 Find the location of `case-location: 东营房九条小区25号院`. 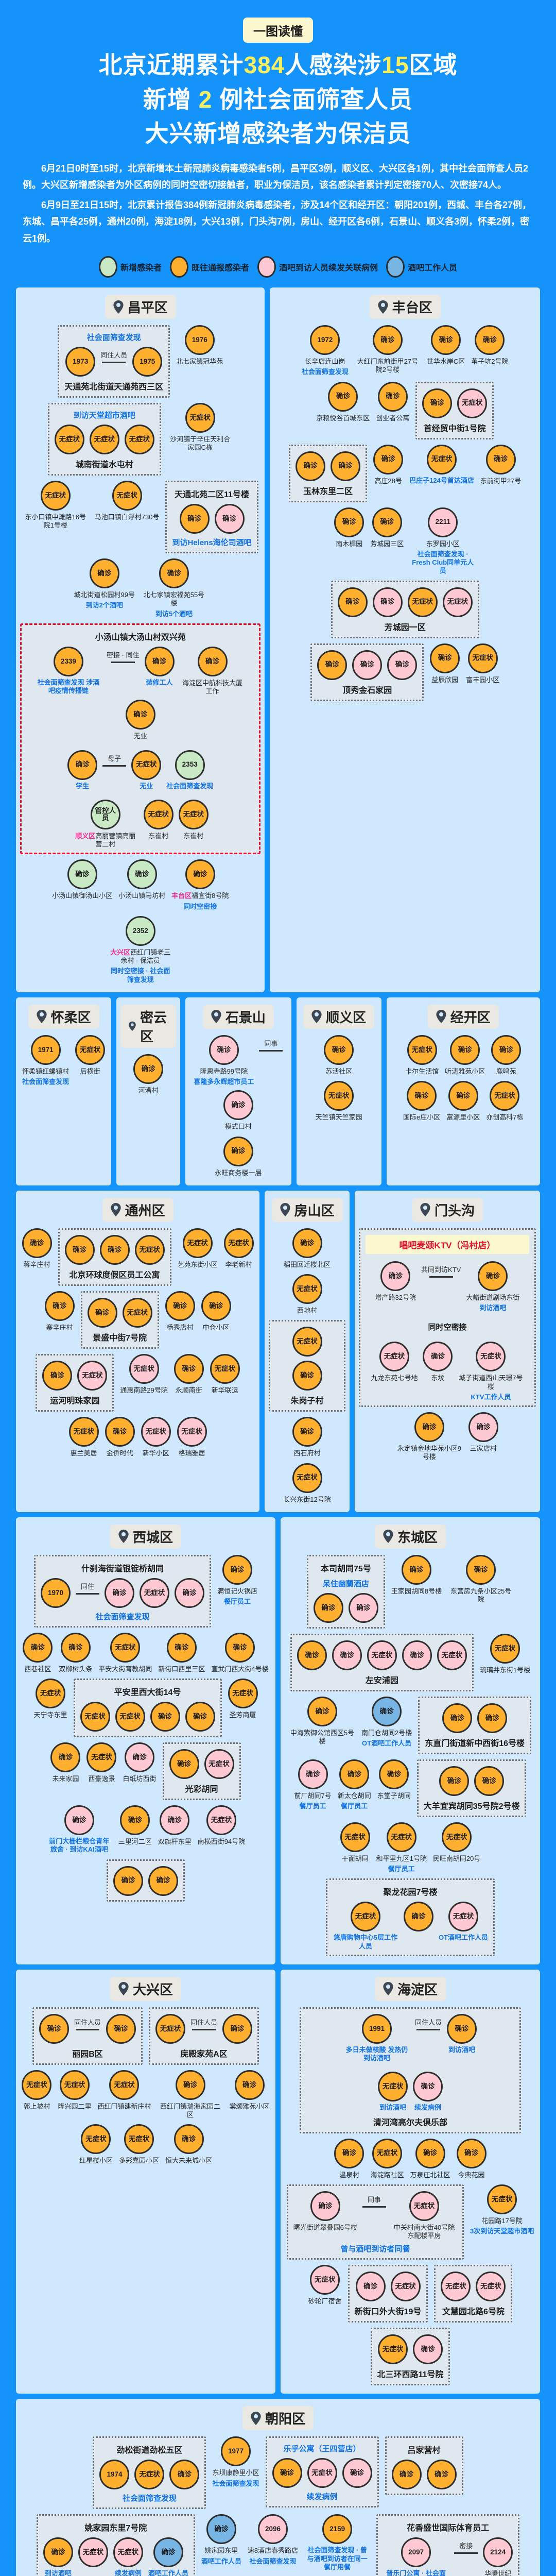

case-location: 东营房九条小区25号院 is located at coordinates (481, 1595).